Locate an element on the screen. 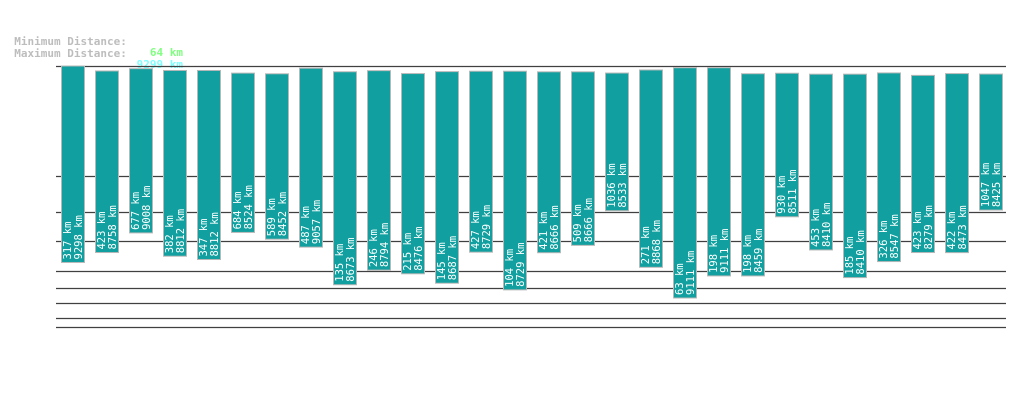 The width and height of the screenshot is (1019, 402). max-label: 8279 km is located at coordinates (929, 227).